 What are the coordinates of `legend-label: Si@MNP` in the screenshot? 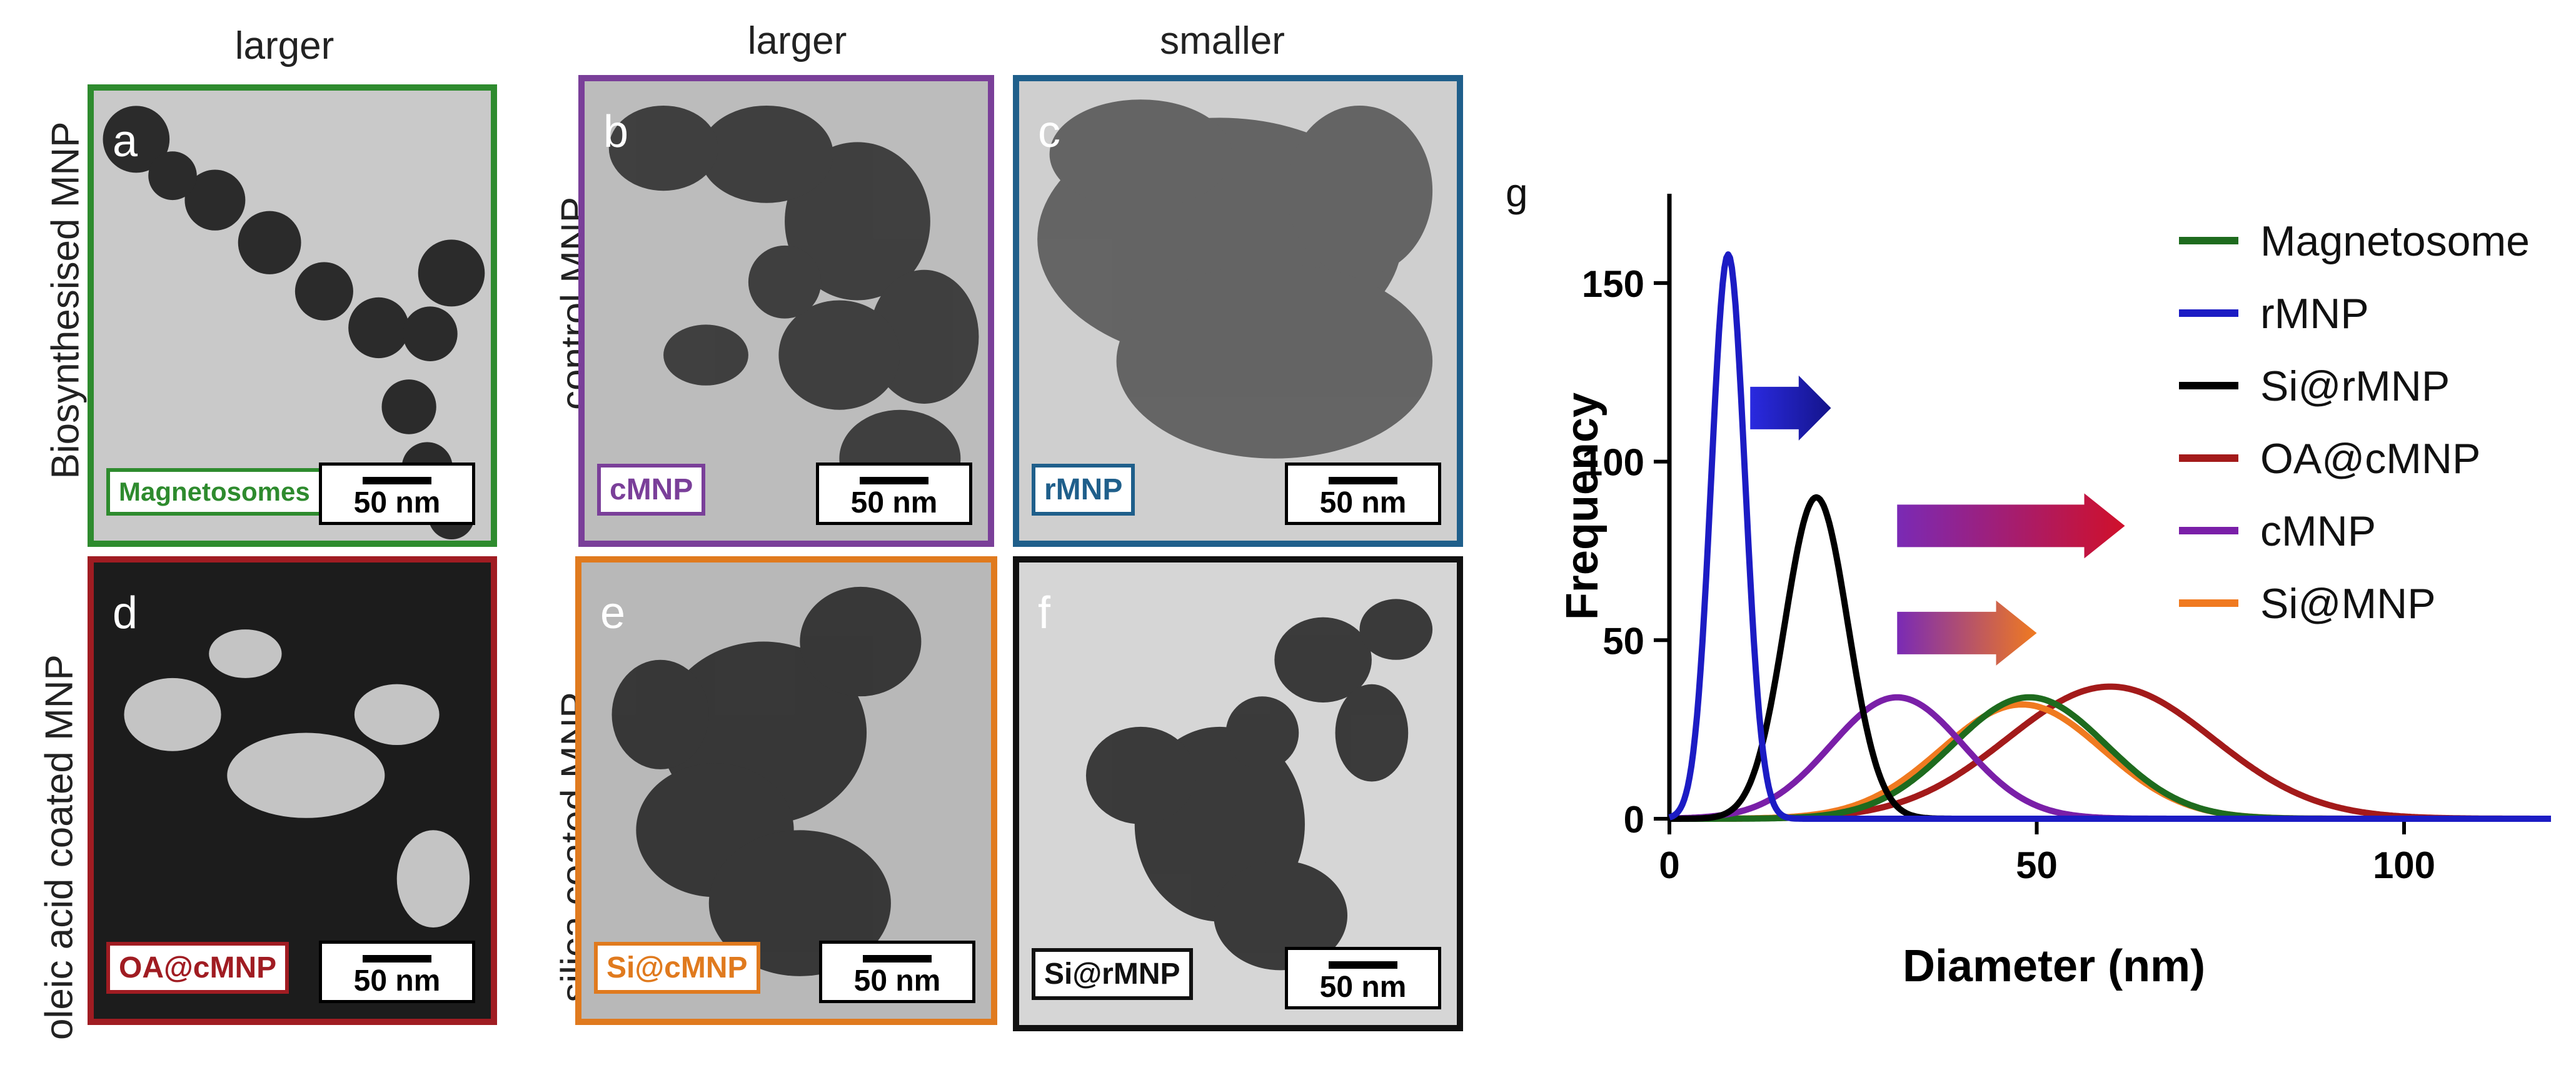 It's located at (2348, 604).